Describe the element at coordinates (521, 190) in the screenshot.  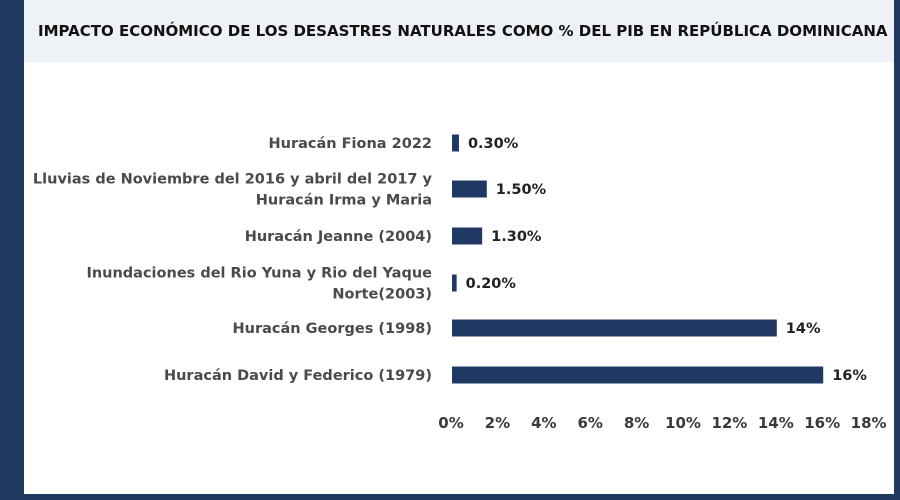
I see `value-label-1: 1.50%` at that location.